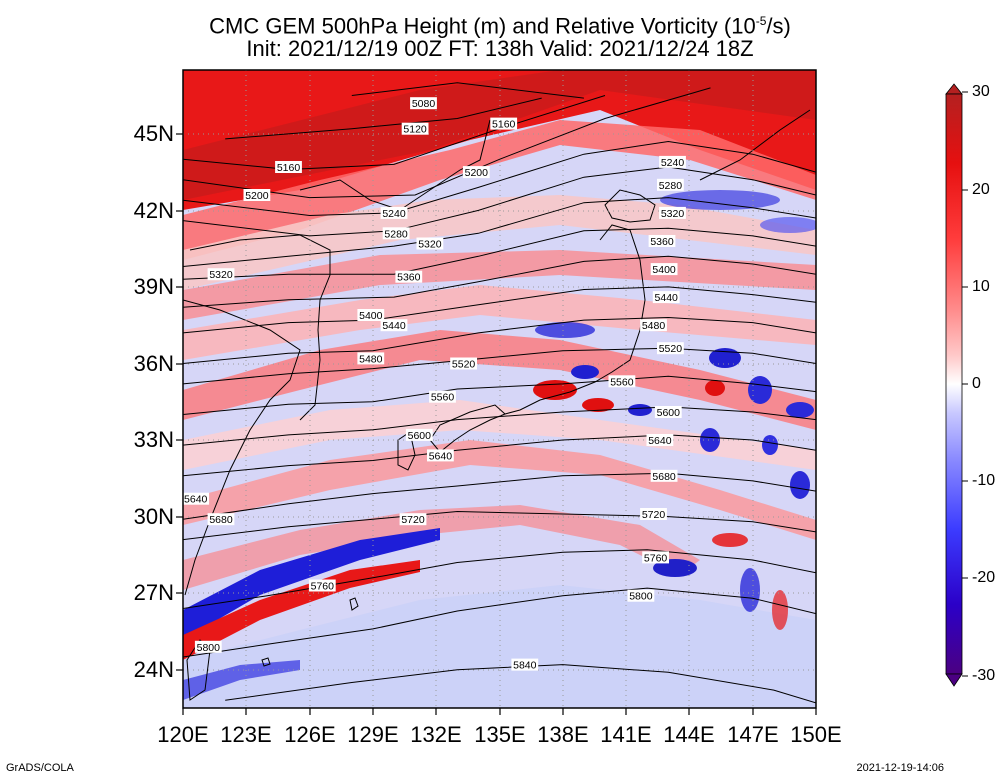 The image size is (1000, 779). I want to click on lat-label-39n: 39N, so click(153, 286).